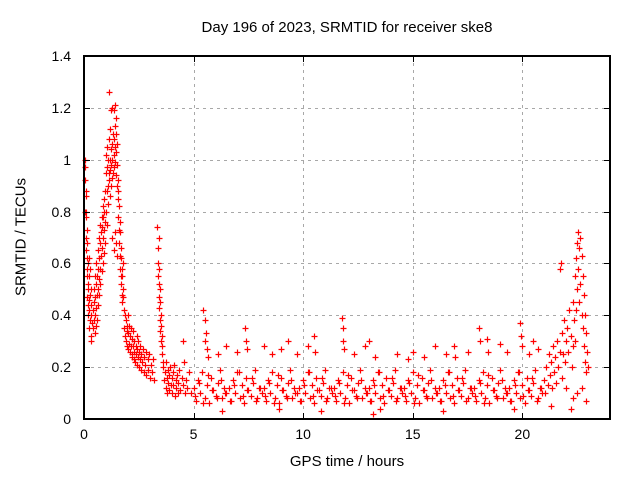 The image size is (640, 480). I want to click on y-tick-label: 1.4, so click(61, 56).